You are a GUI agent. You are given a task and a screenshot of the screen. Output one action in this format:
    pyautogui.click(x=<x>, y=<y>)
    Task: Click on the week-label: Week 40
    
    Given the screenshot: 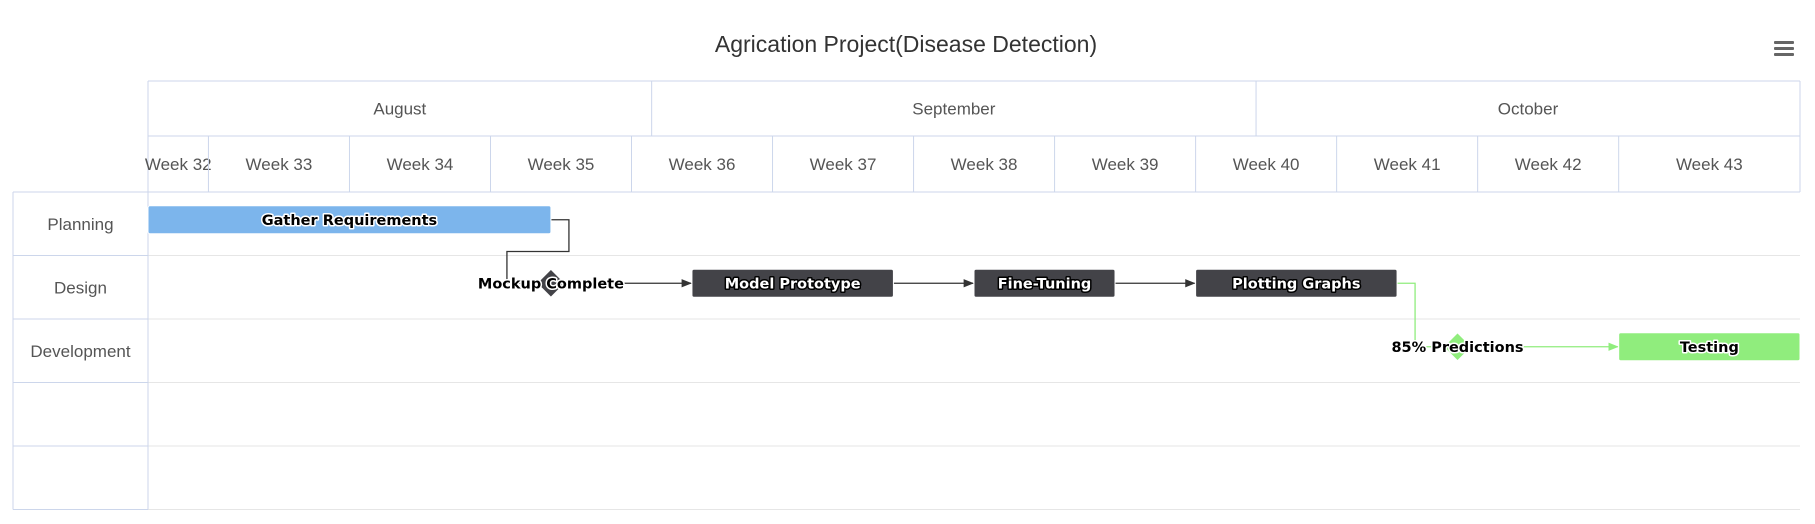 What is the action you would take?
    pyautogui.click(x=1266, y=164)
    